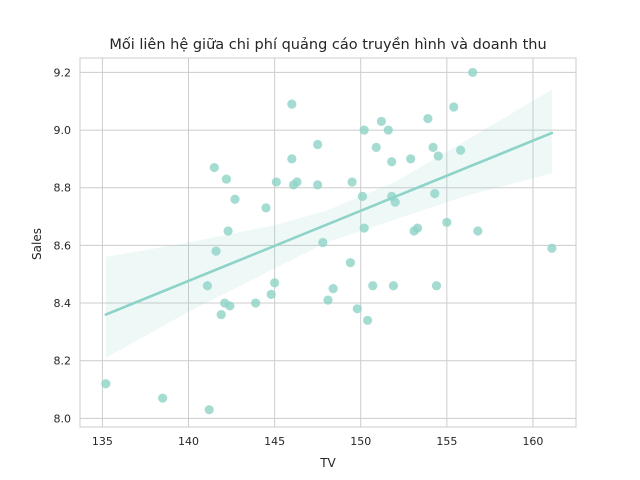  Describe the element at coordinates (63, 303) in the screenshot. I see `y-tick-label: 8.4` at that location.